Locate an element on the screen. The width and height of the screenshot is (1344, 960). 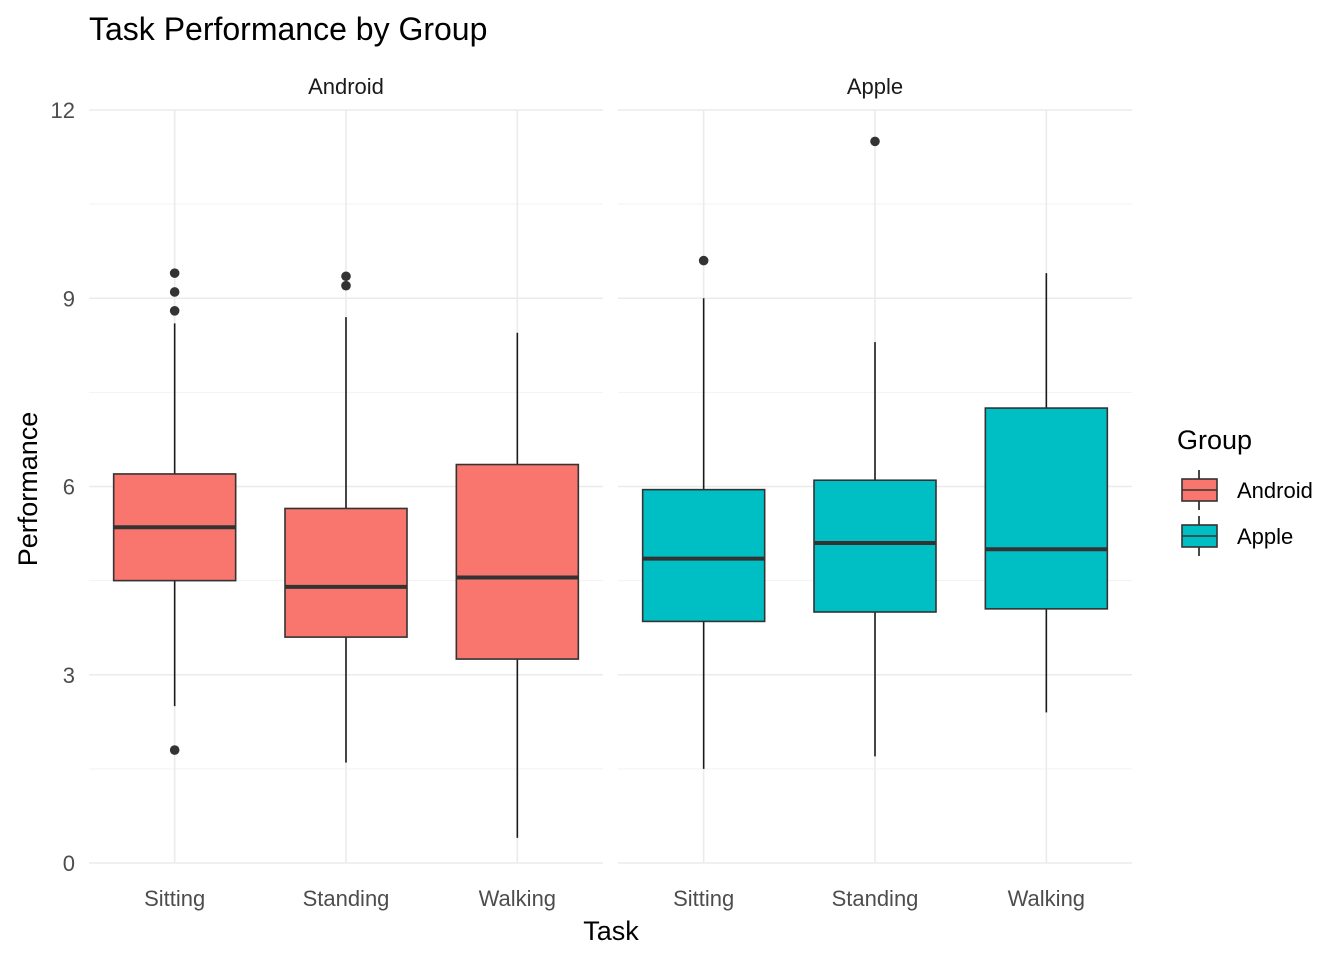
facet-strip-label: Apple is located at coordinates (875, 86).